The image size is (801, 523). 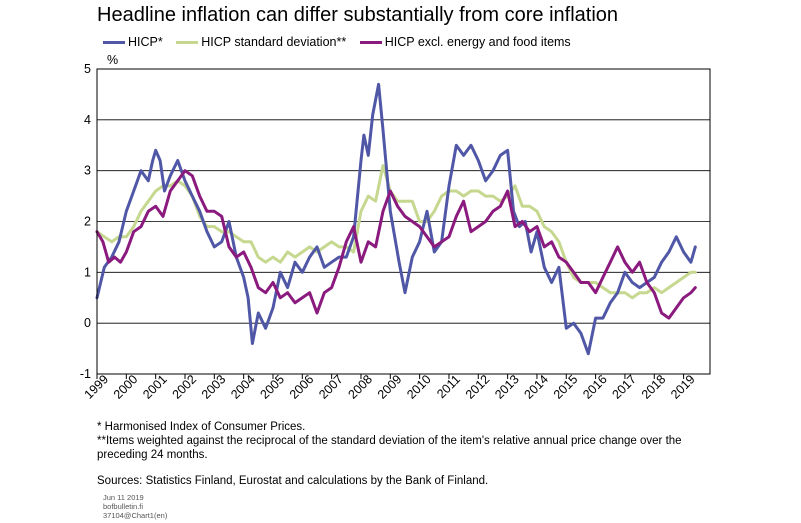 I want to click on legend-swatch-core, so click(x=370, y=43).